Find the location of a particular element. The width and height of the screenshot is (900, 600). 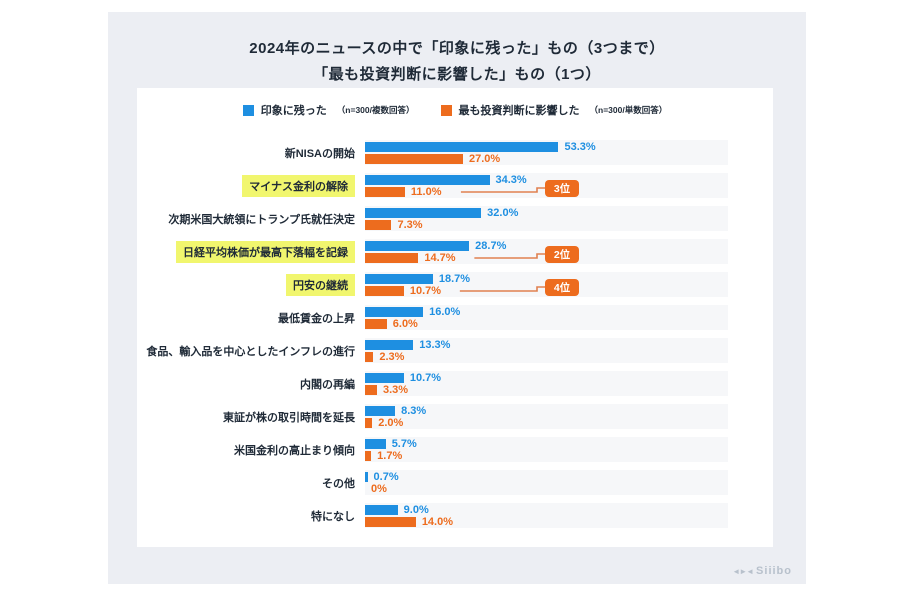

category-label: 米国金利の高止まり傾向 is located at coordinates (246, 449).